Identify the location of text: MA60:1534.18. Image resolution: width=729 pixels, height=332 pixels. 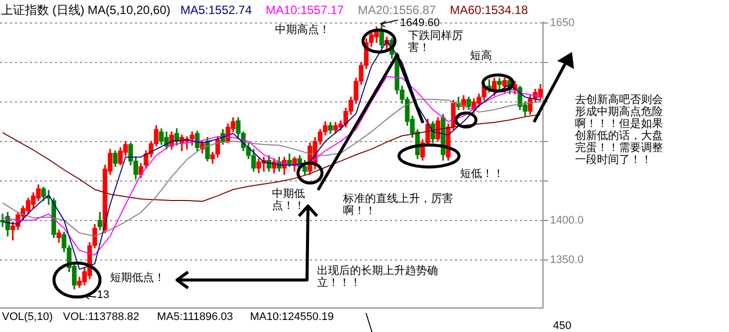
(489, 10).